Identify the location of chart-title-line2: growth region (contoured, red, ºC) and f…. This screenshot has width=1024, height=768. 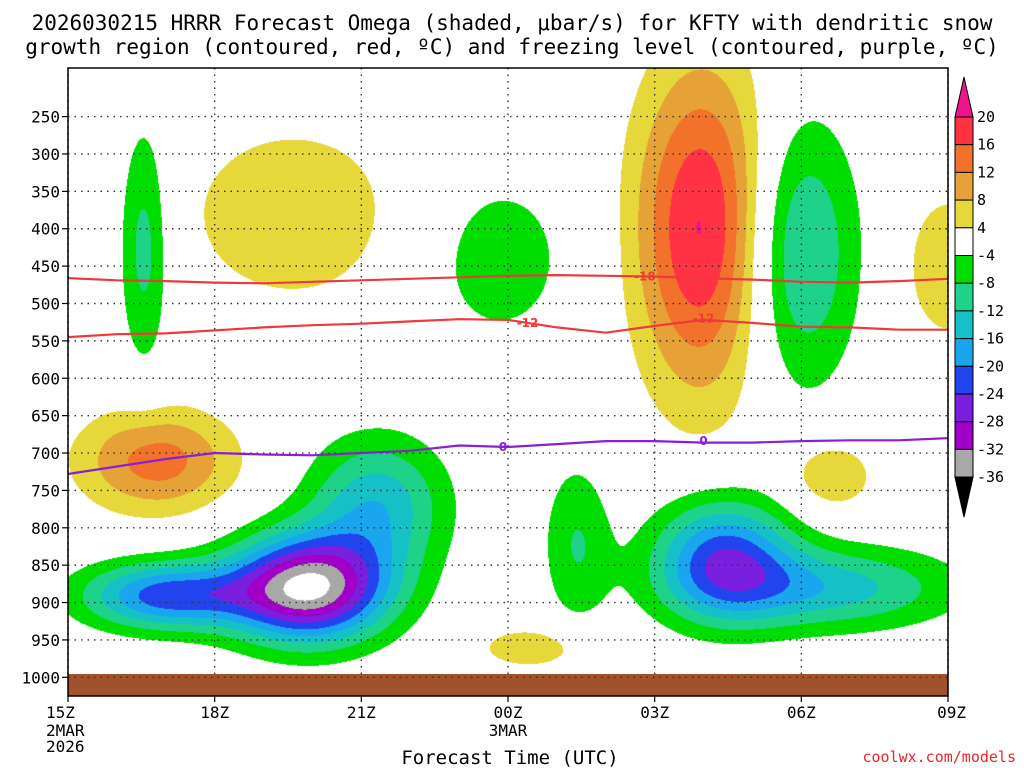
(512, 47).